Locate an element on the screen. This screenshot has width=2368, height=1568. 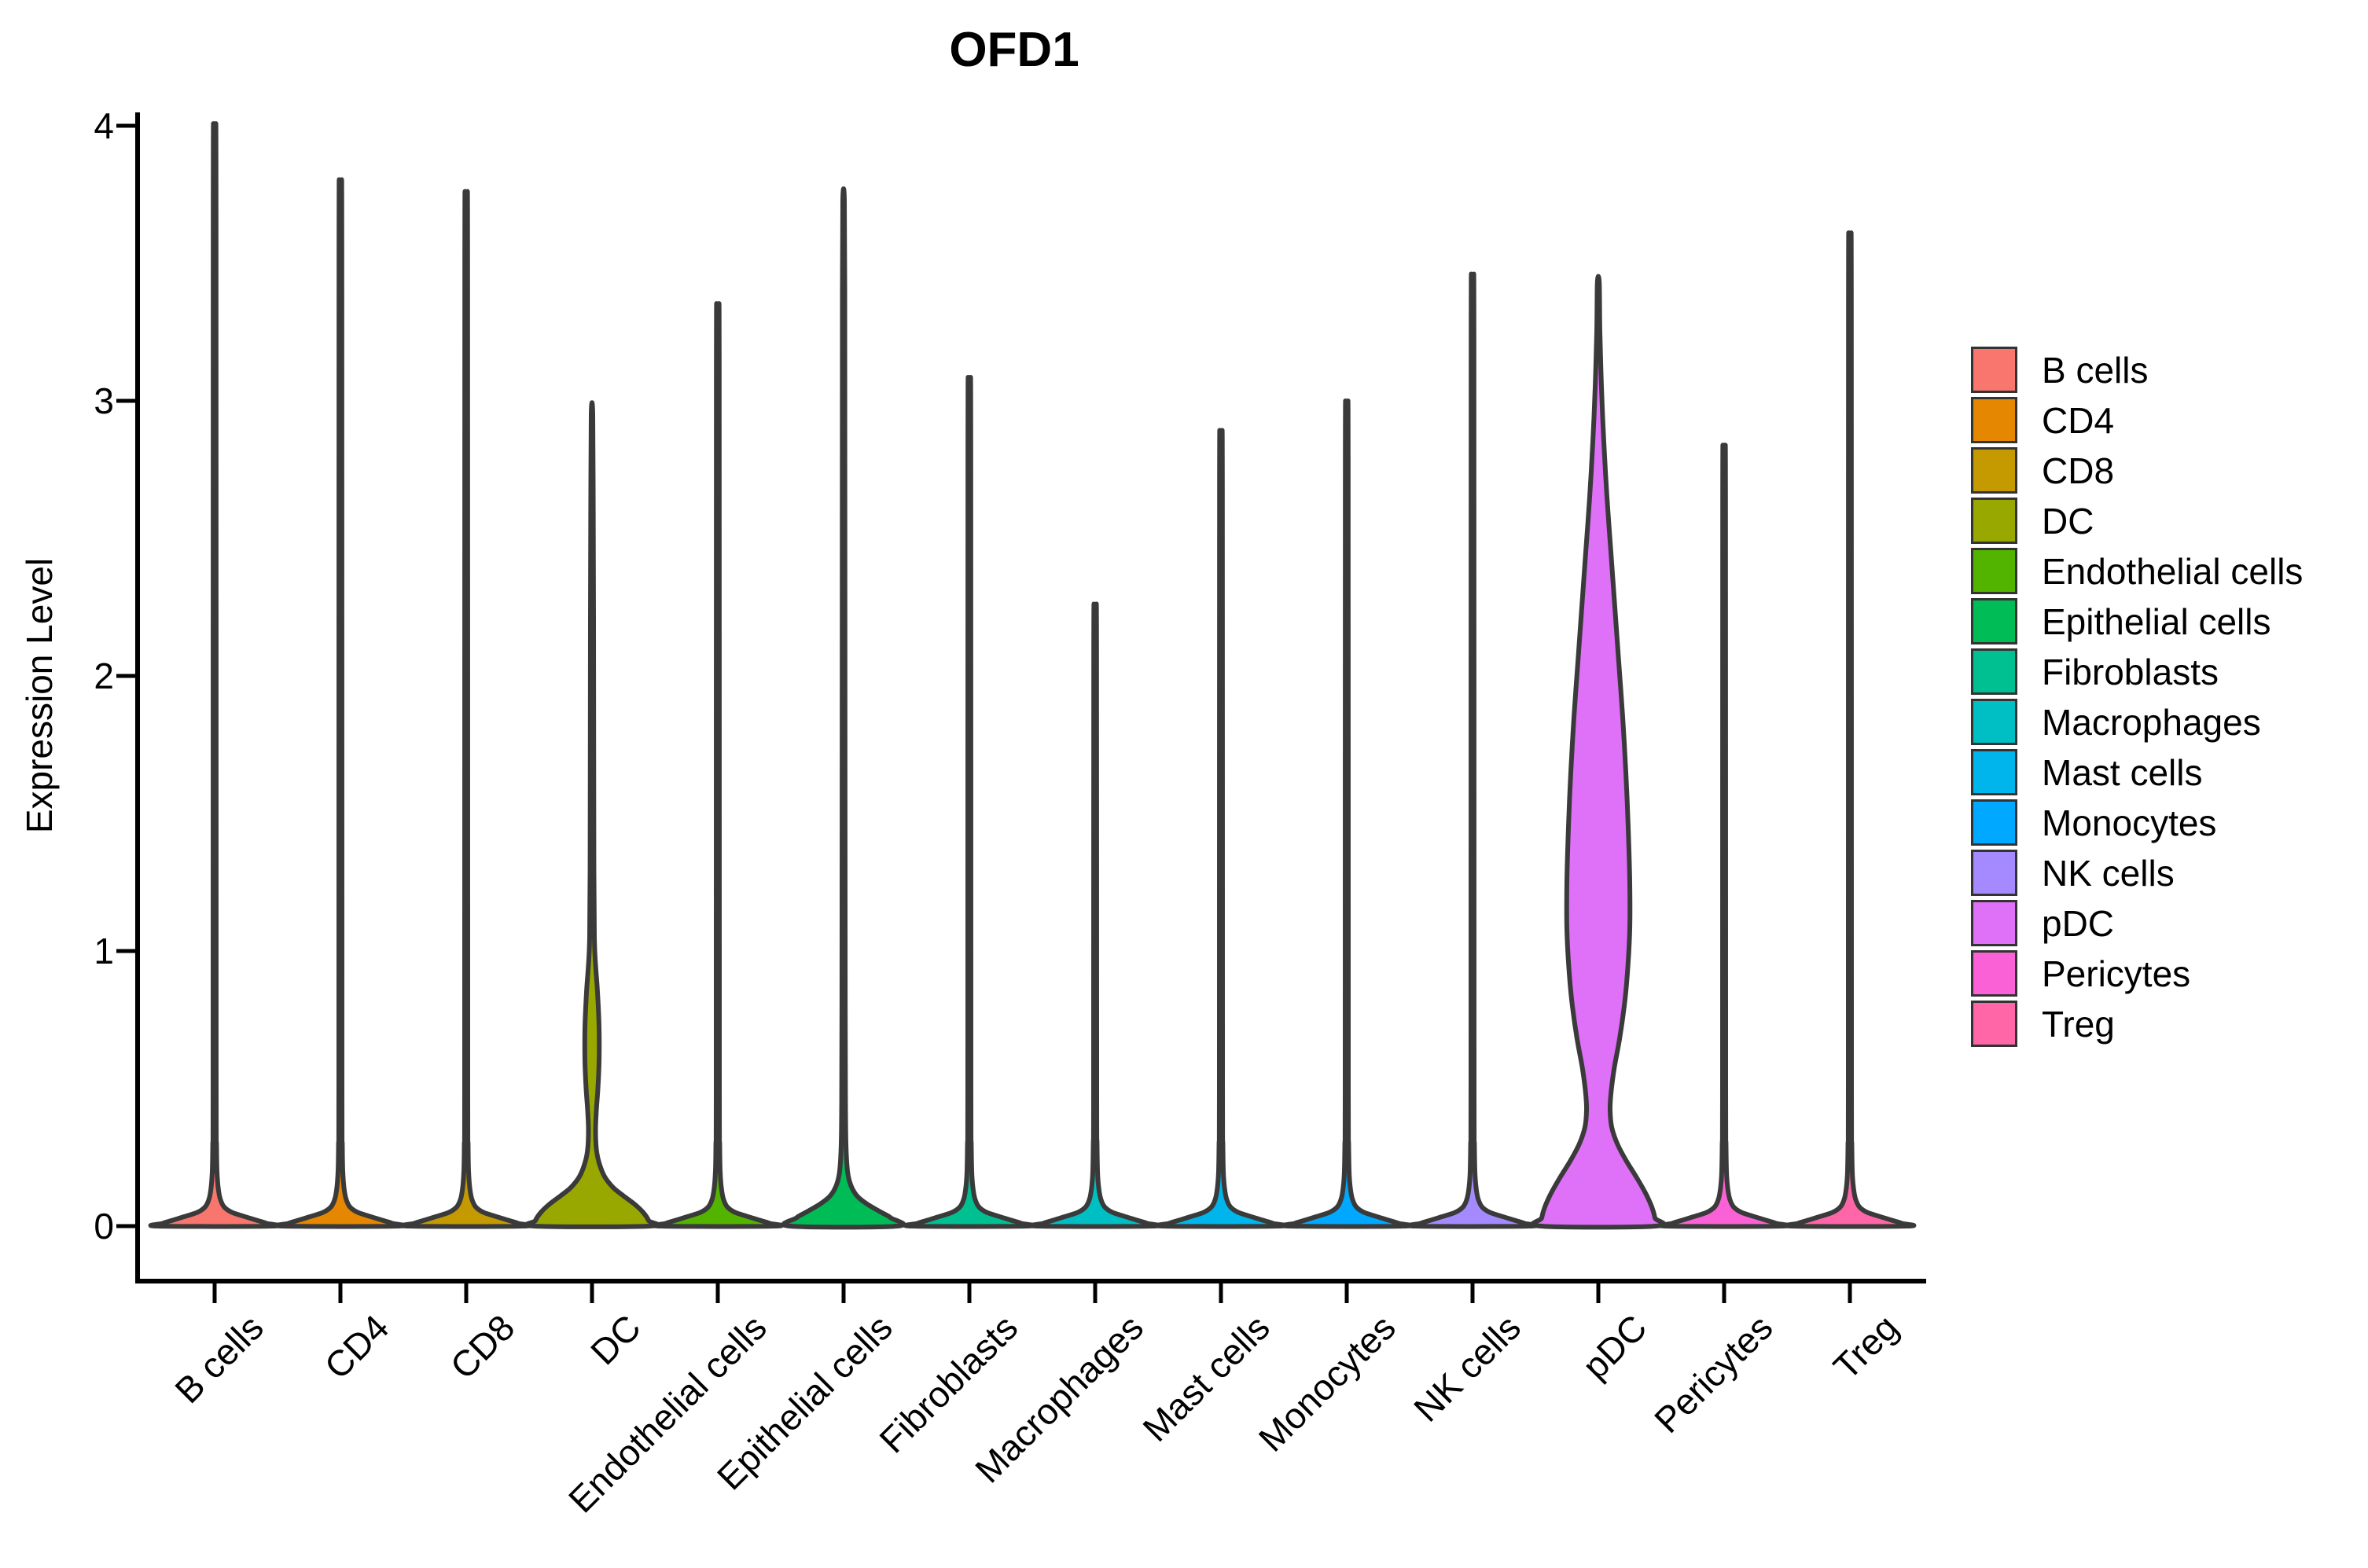
legend-row-epithelial-cells: Epithelial cells is located at coordinates (2137, 621).